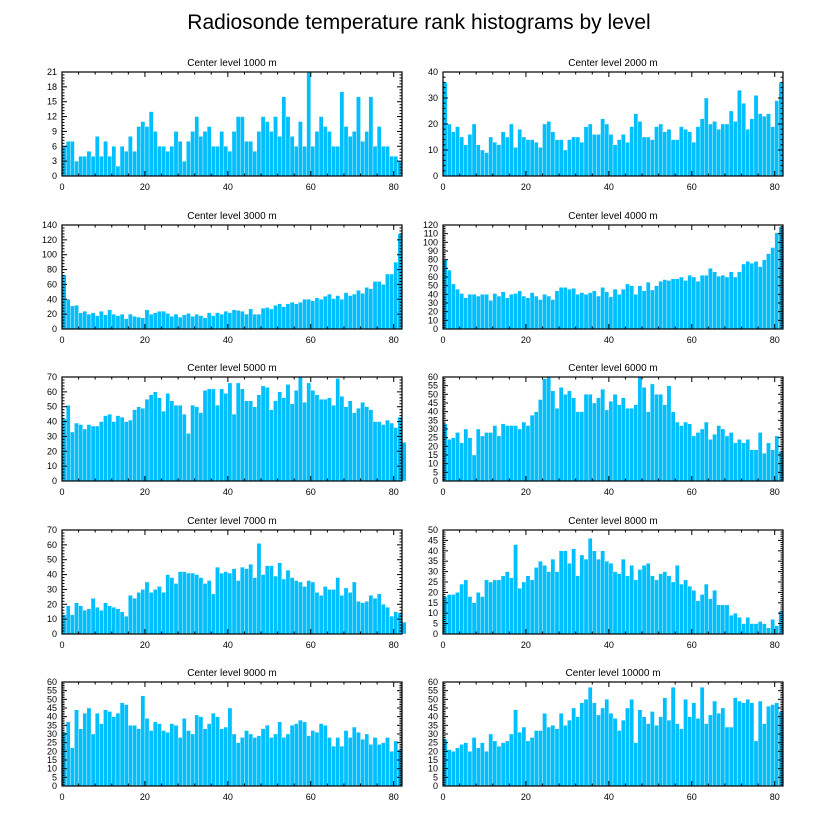 The height and width of the screenshot is (824, 822). I want to click on y-tick-label: 120, so click(49, 240).